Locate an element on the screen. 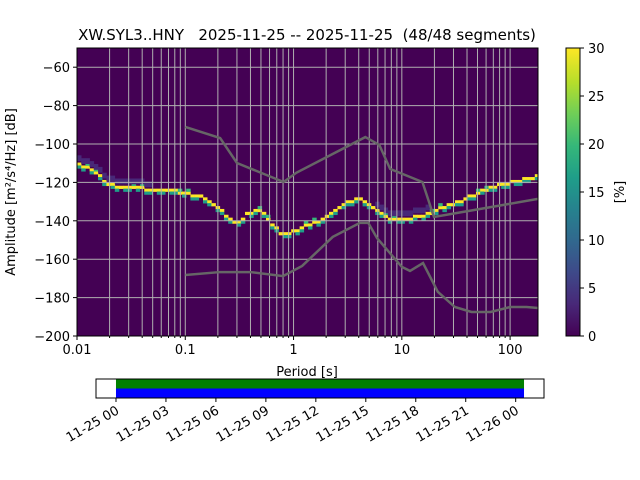 This screenshot has width=640, height=480. timeline-tick-label: 11-25 15 is located at coordinates (343, 424).